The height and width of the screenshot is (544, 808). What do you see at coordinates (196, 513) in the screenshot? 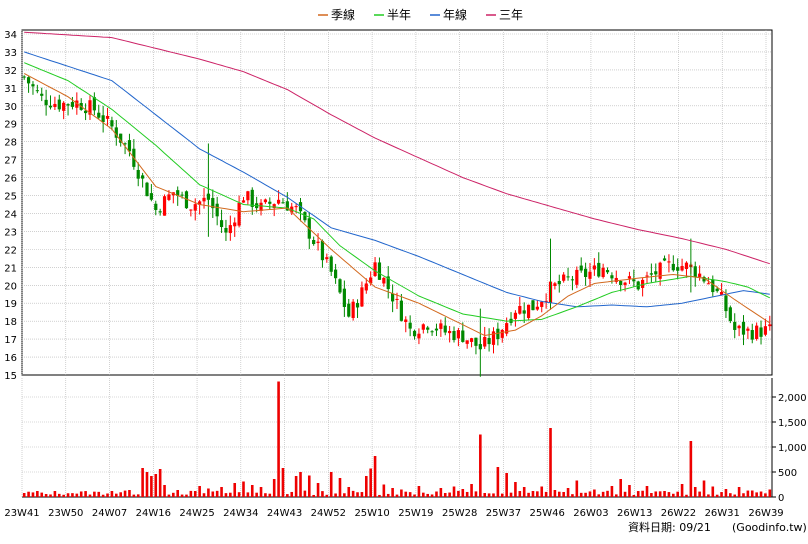
I see `x-tick-label: 24W25` at bounding box center [196, 513].